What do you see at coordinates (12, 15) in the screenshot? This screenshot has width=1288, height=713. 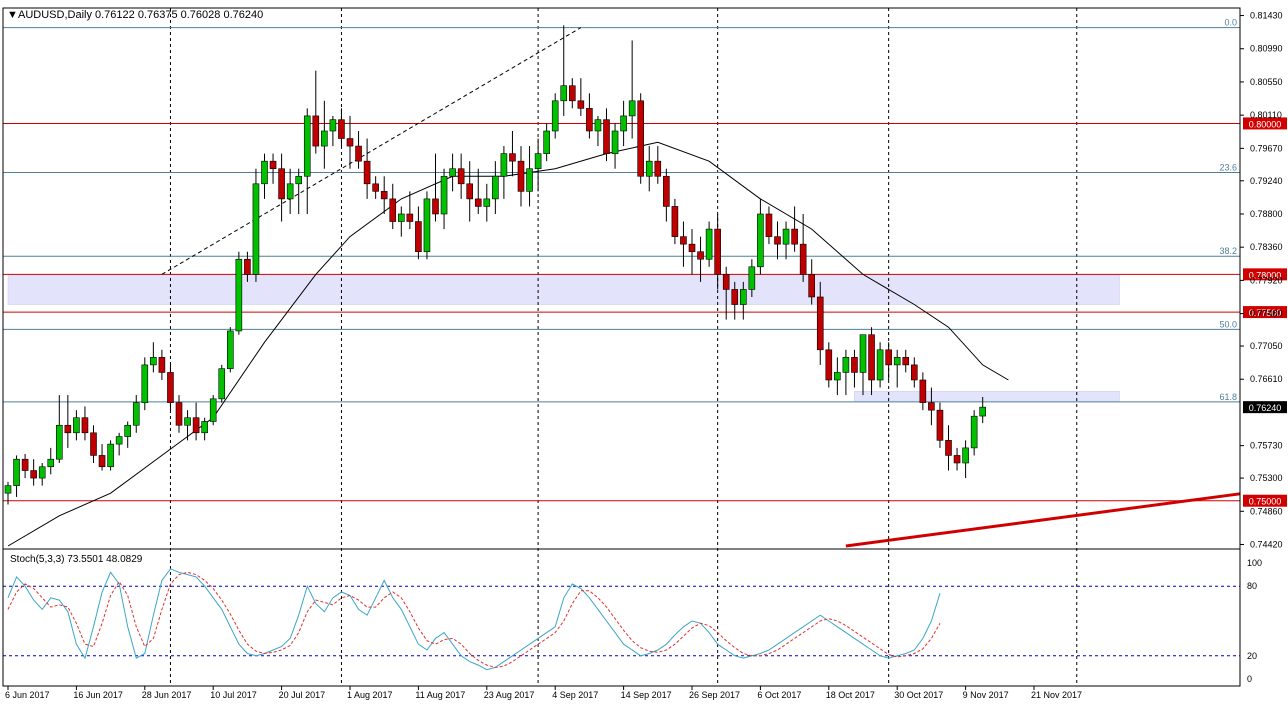 I see `symbol-arrow-icon: ▼` at bounding box center [12, 15].